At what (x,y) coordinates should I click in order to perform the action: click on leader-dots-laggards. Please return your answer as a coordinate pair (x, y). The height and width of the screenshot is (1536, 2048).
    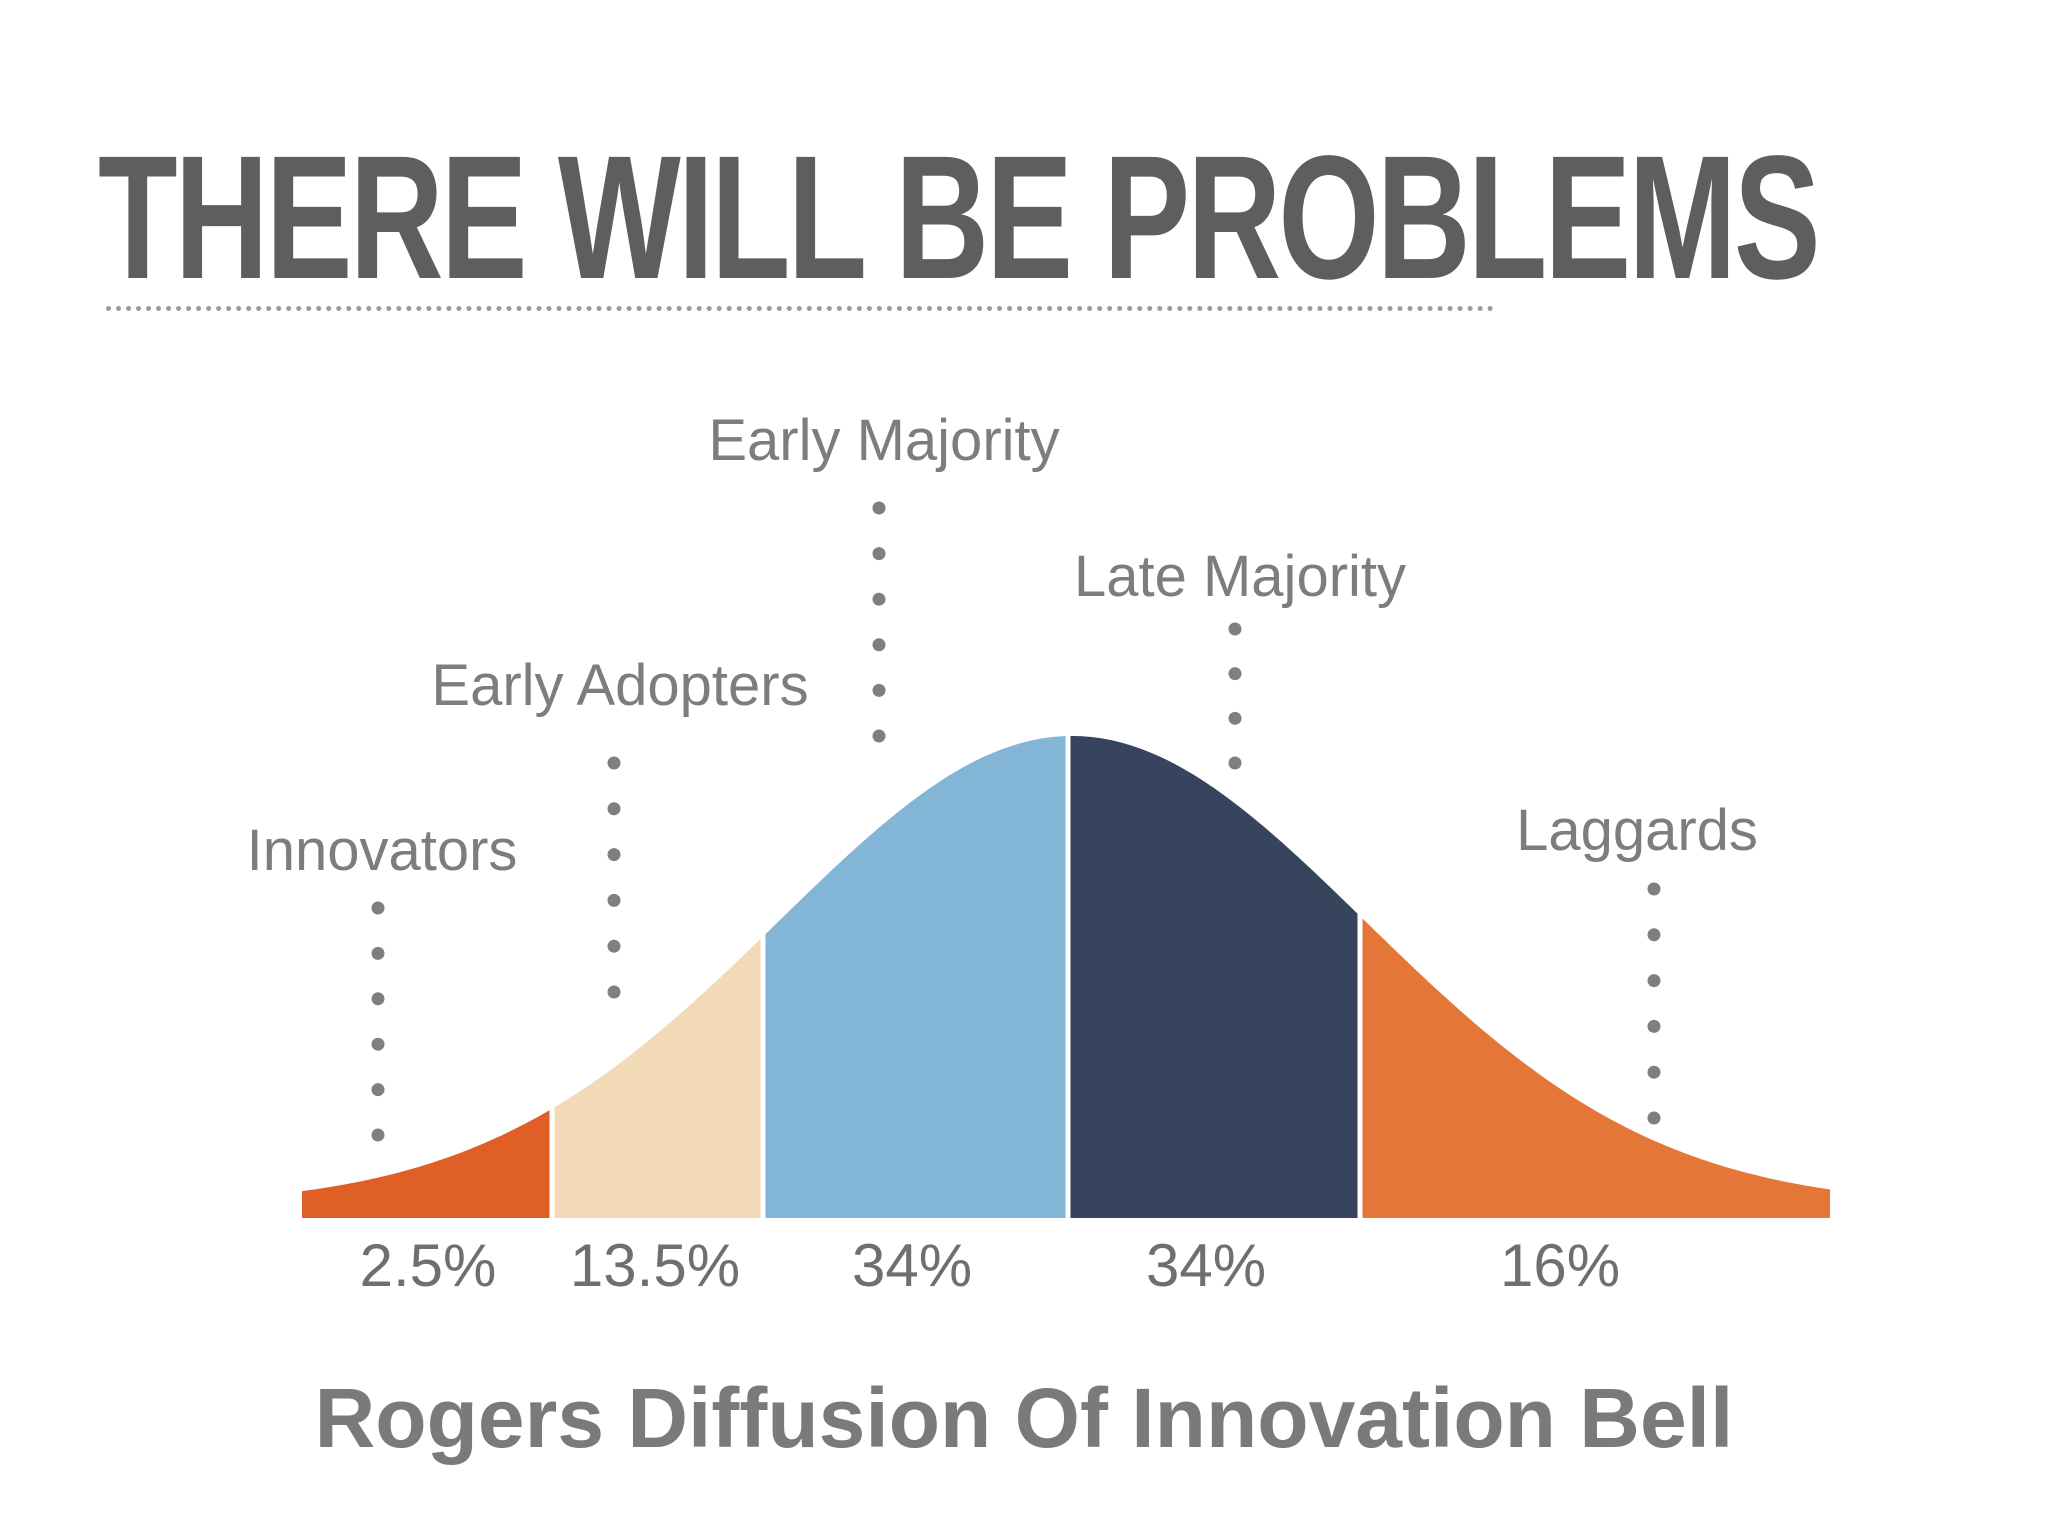
    Looking at the image, I should click on (1654, 1003).